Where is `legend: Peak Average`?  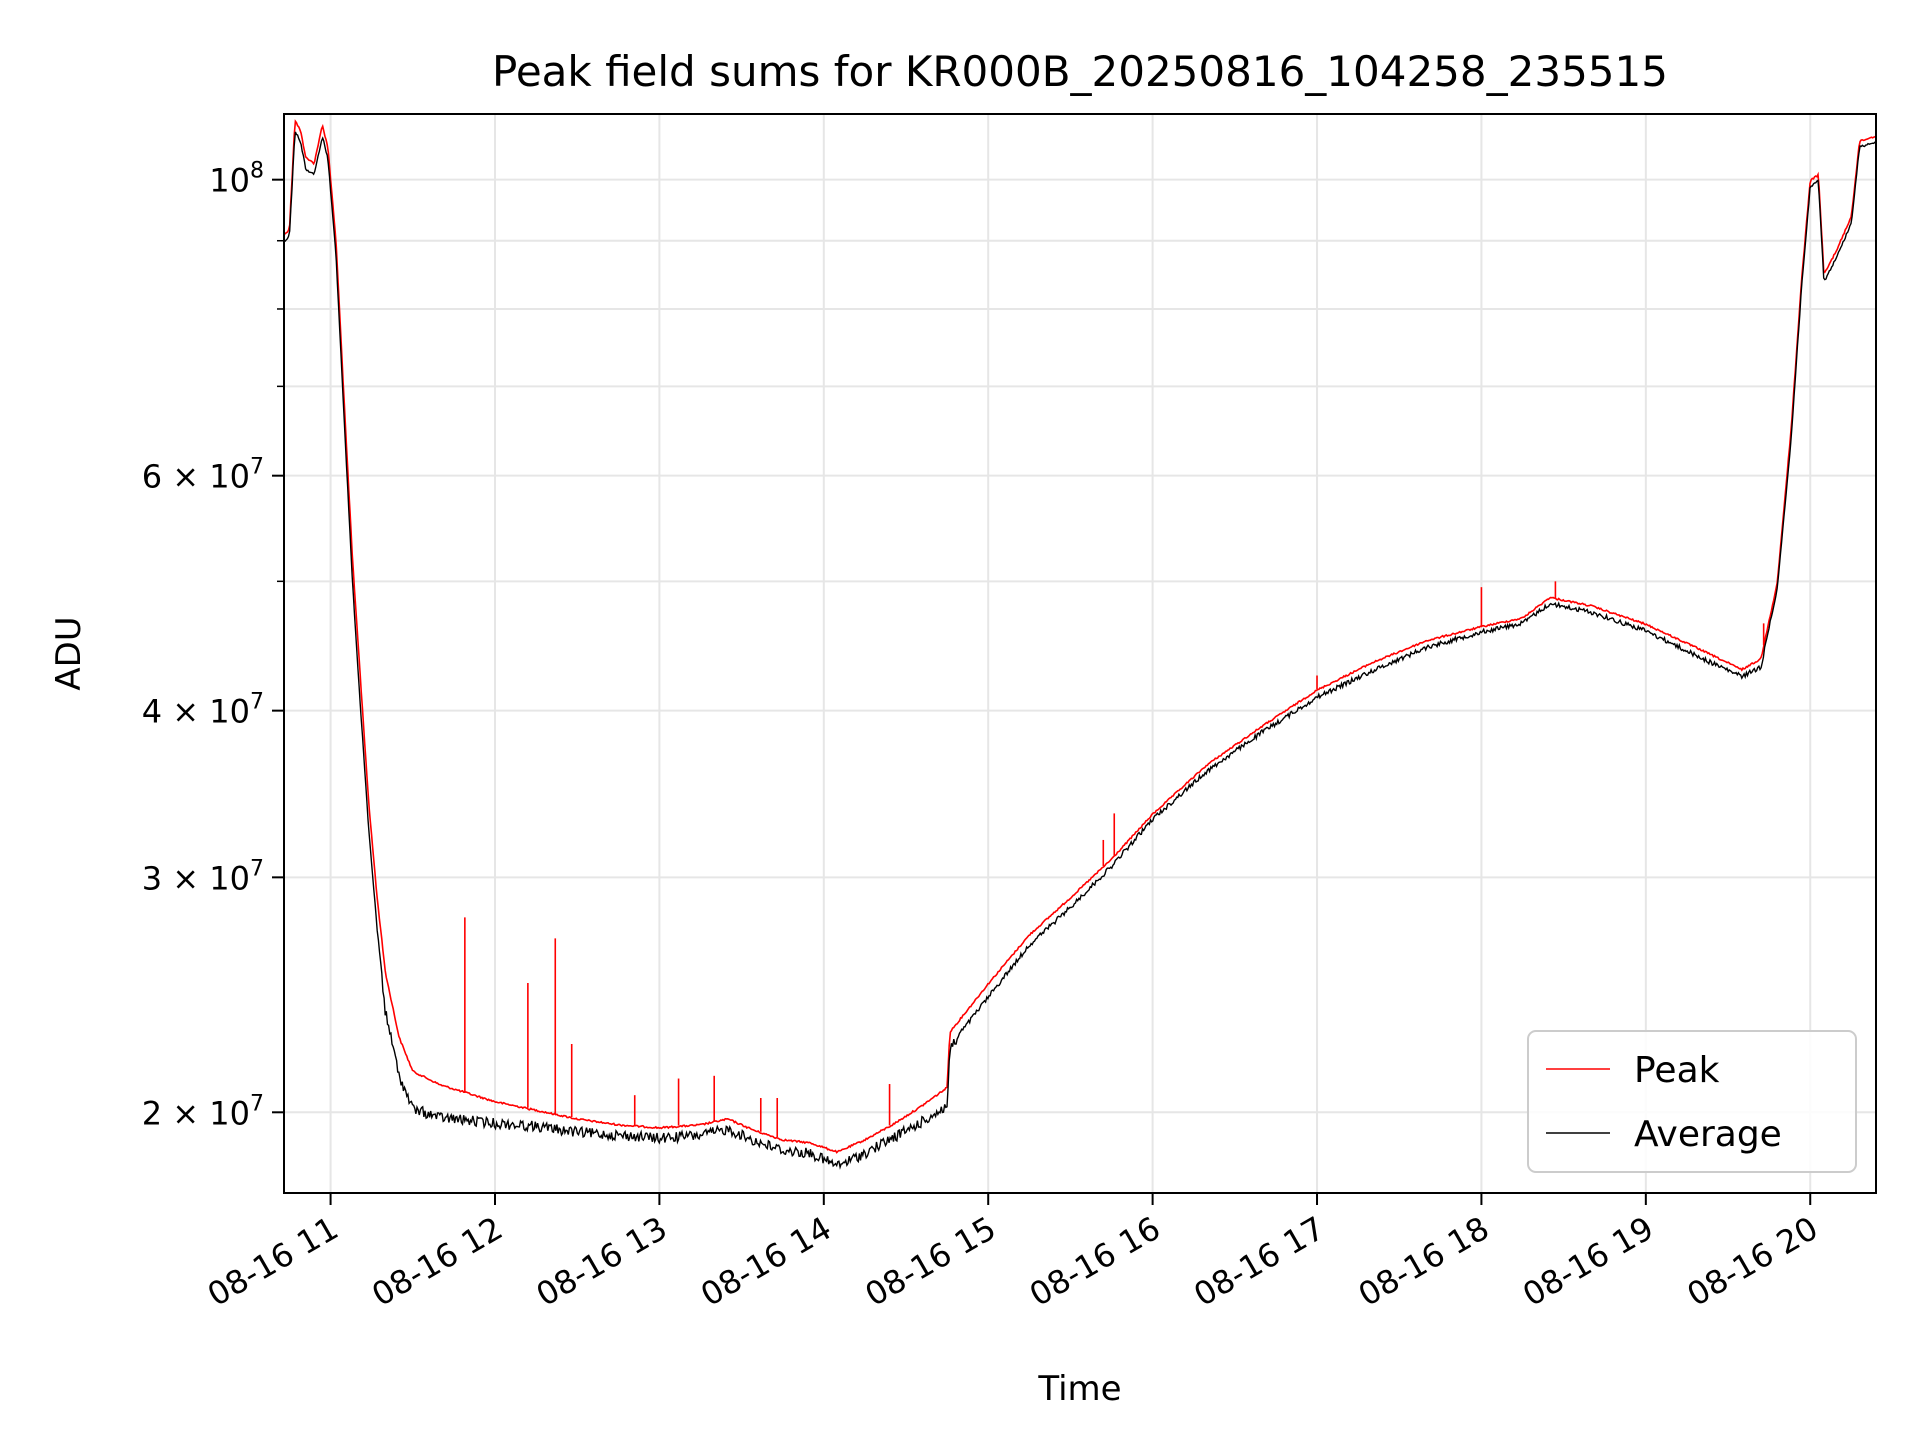 legend: Peak Average is located at coordinates (1692, 1101).